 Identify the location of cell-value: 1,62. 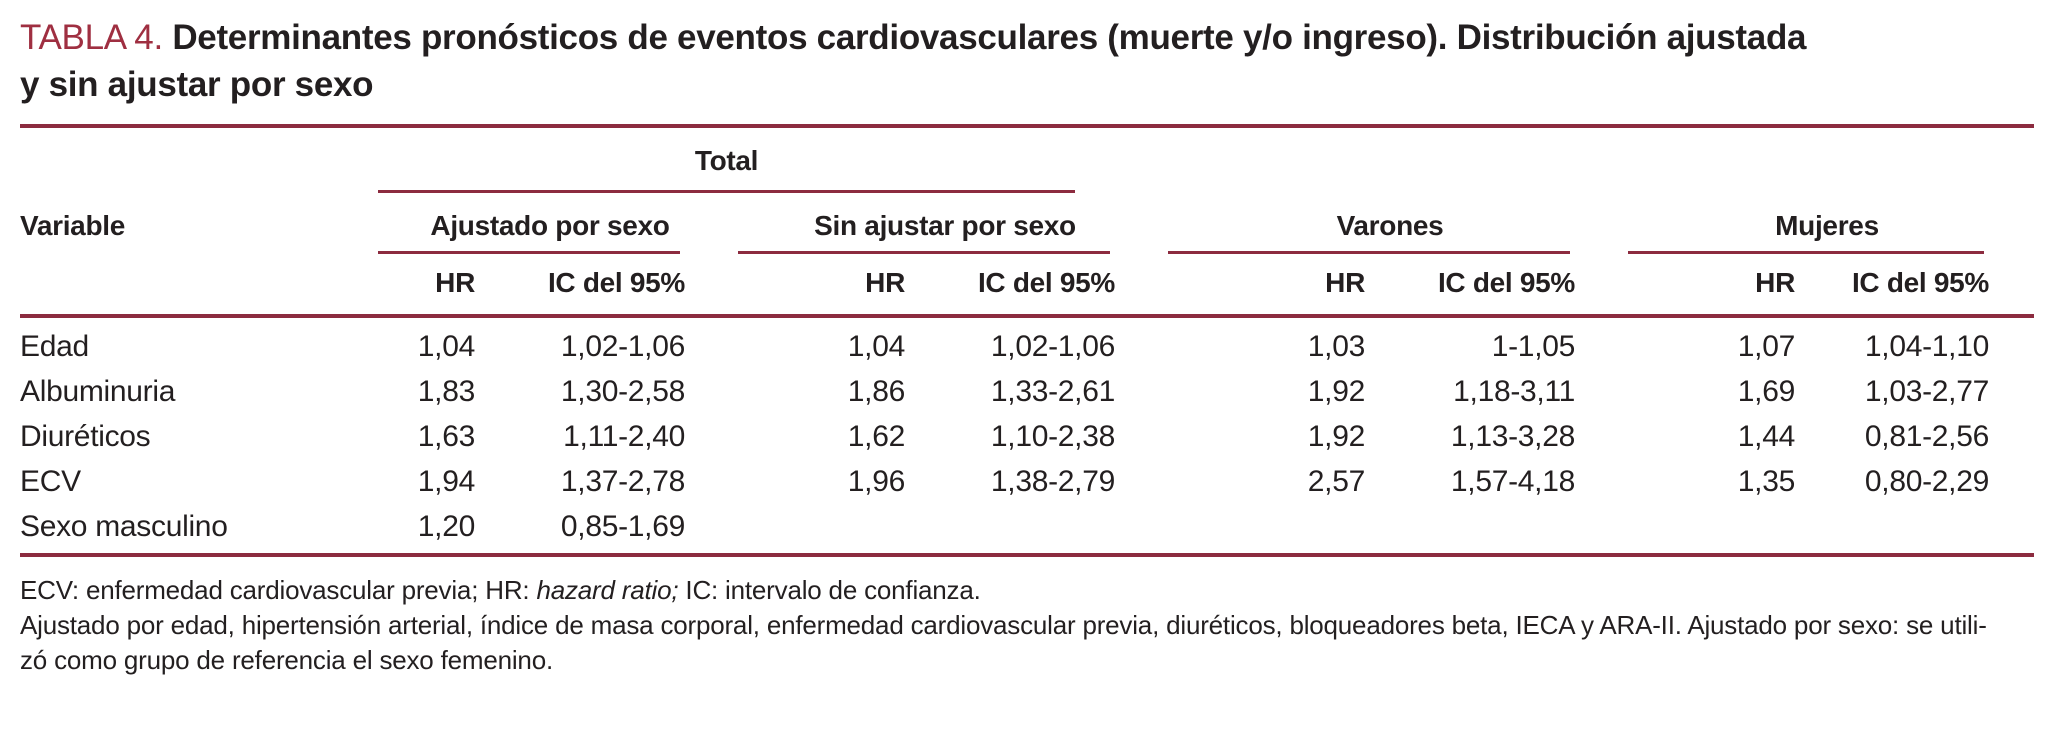
(876, 436).